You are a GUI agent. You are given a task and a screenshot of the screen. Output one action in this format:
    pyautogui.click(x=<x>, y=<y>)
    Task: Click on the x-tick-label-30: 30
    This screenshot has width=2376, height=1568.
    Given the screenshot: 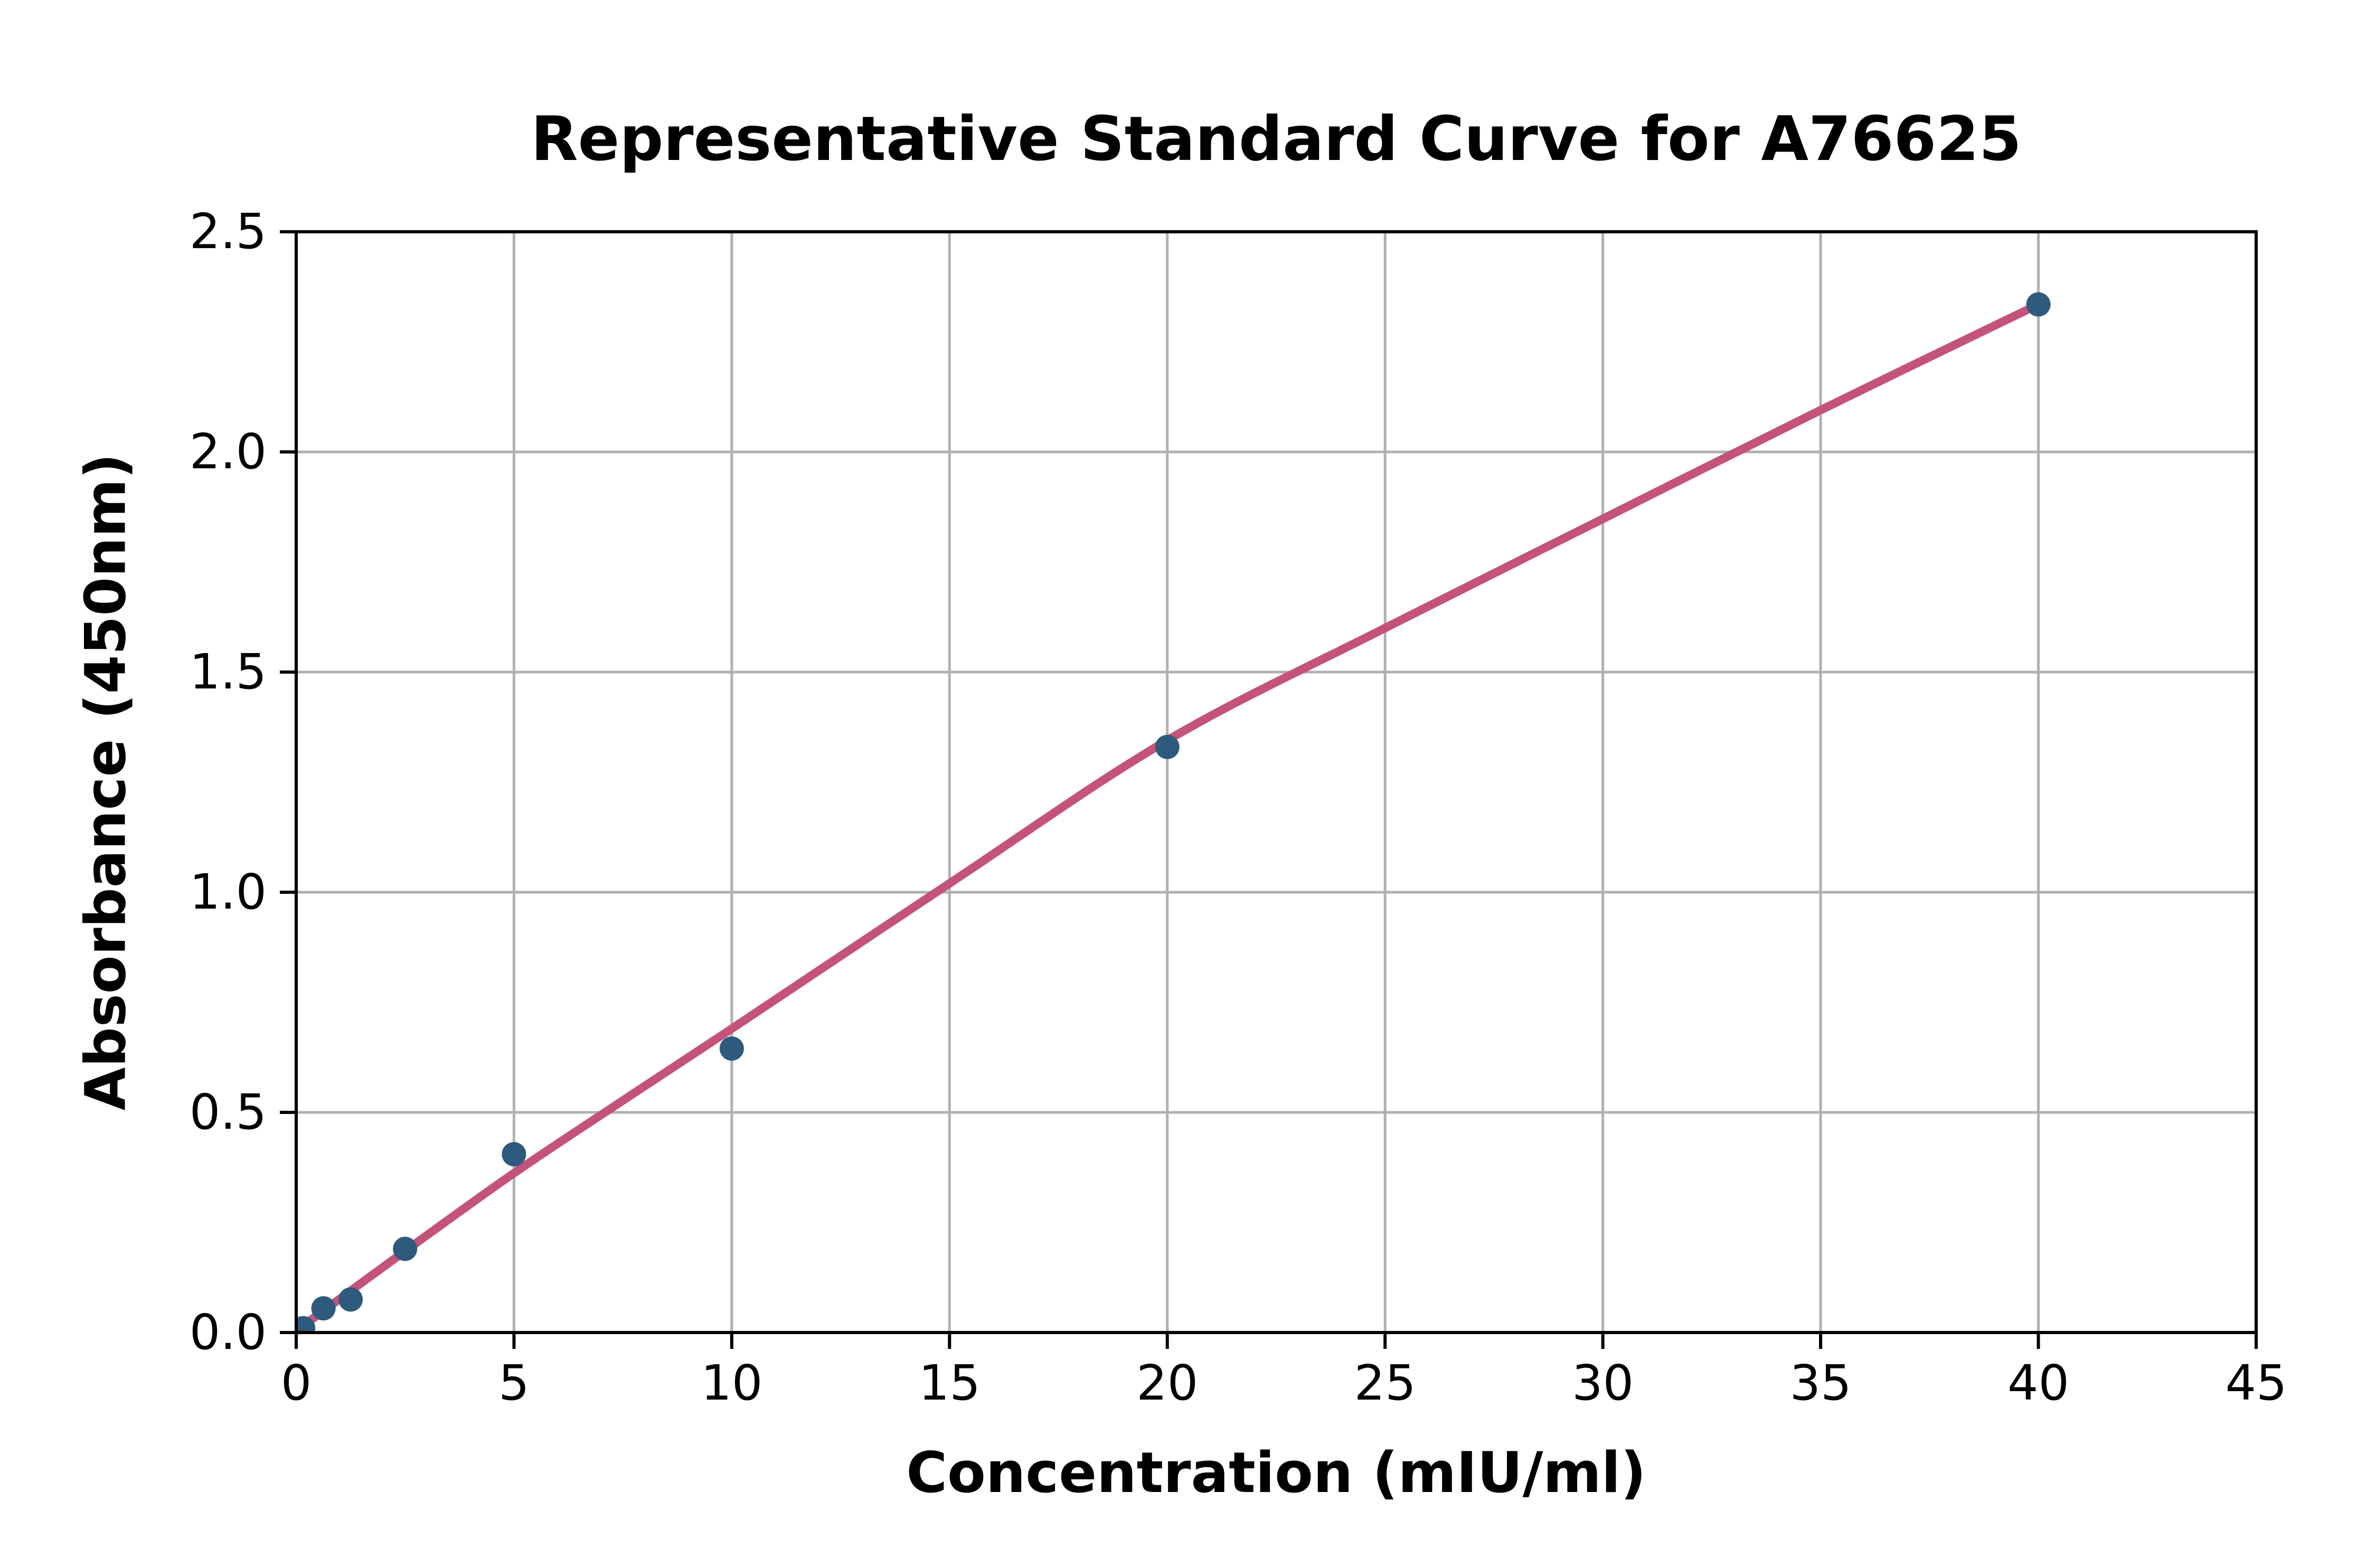 What is the action you would take?
    pyautogui.click(x=1603, y=1383)
    